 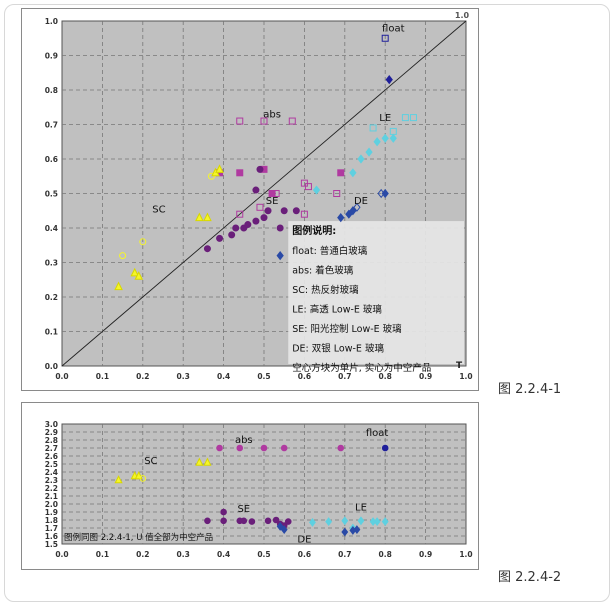 I want to click on y-tick-label: 0.8, so click(x=51, y=90).